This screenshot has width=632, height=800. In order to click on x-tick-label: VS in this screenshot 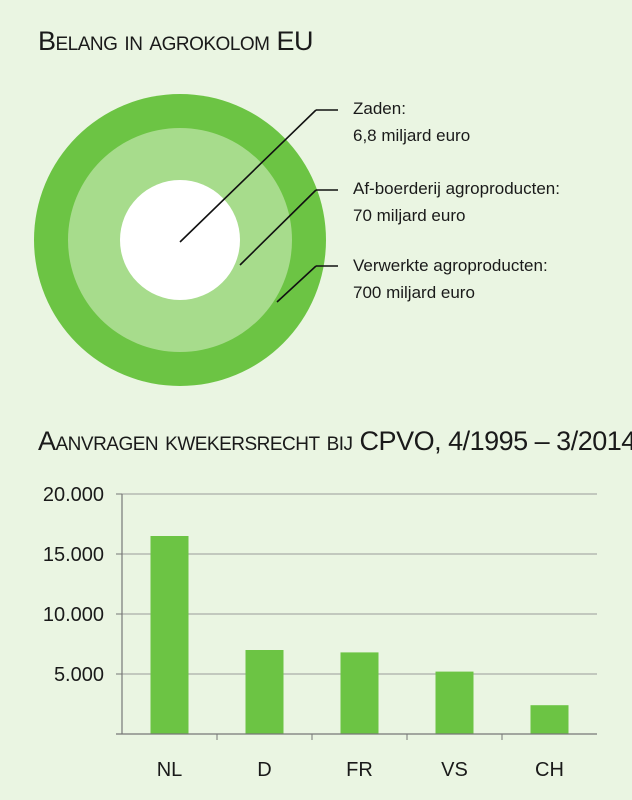, I will do `click(454, 770)`.